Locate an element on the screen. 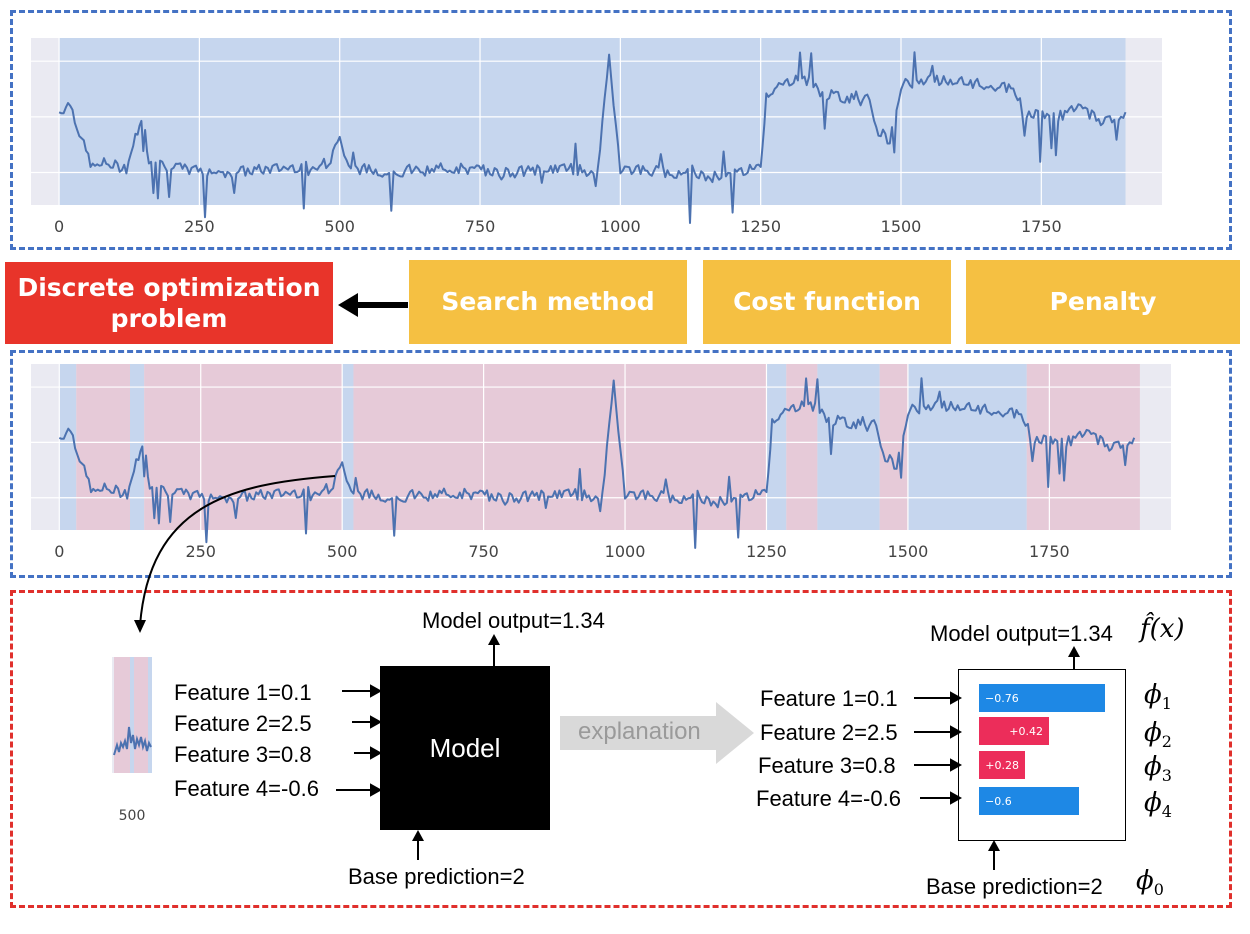 Image resolution: width=1250 pixels, height=934 pixels. discrete-optimization-box: Discrete optimization problem is located at coordinates (169, 303).